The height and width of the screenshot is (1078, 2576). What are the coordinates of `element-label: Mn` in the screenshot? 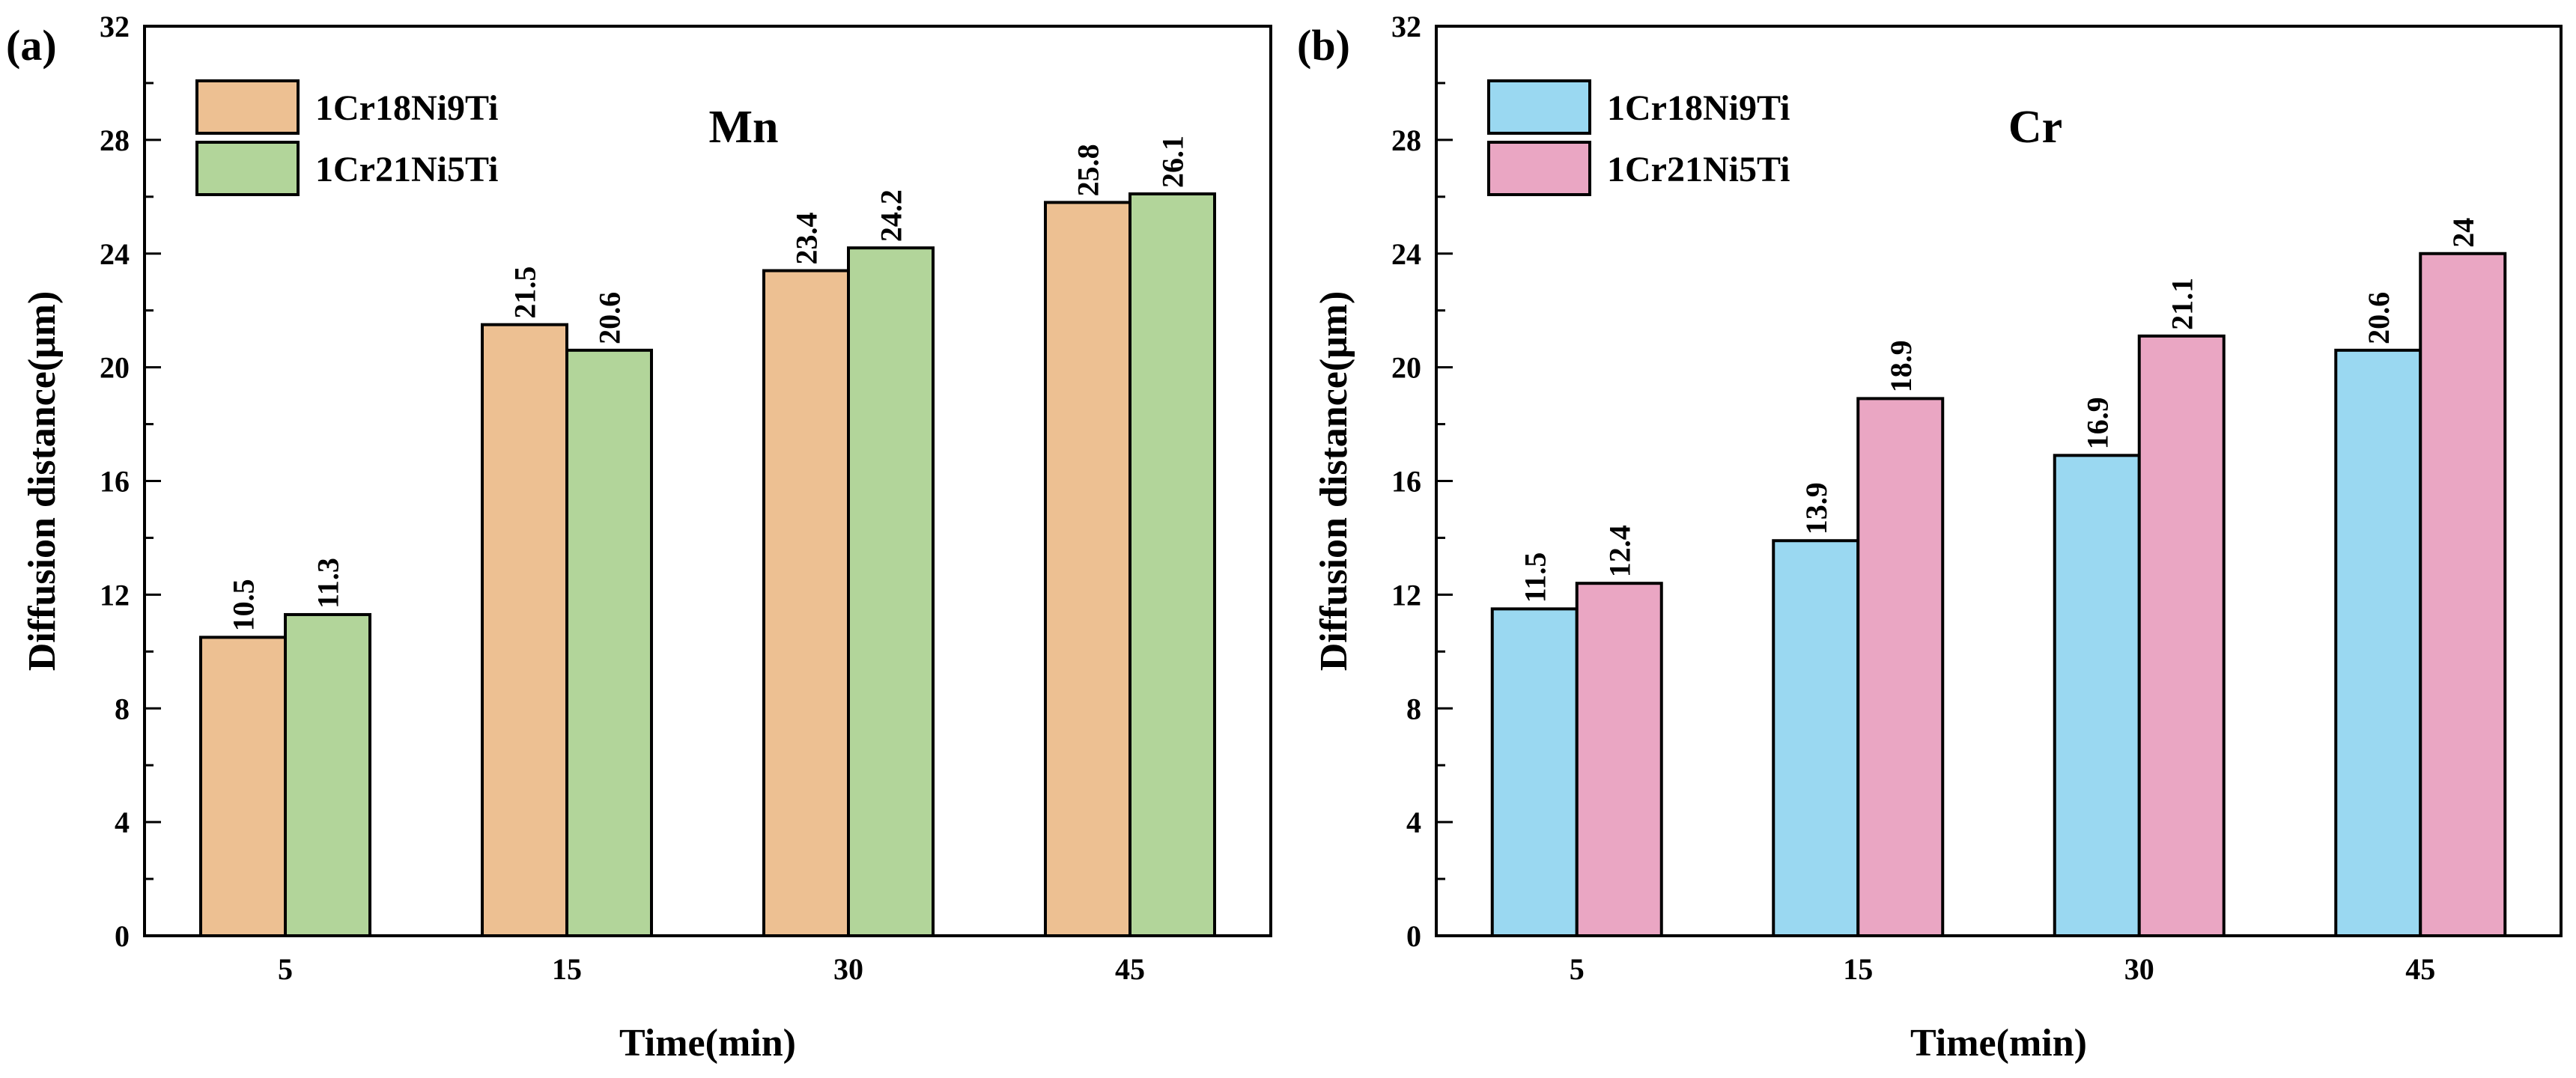 It's located at (744, 128).